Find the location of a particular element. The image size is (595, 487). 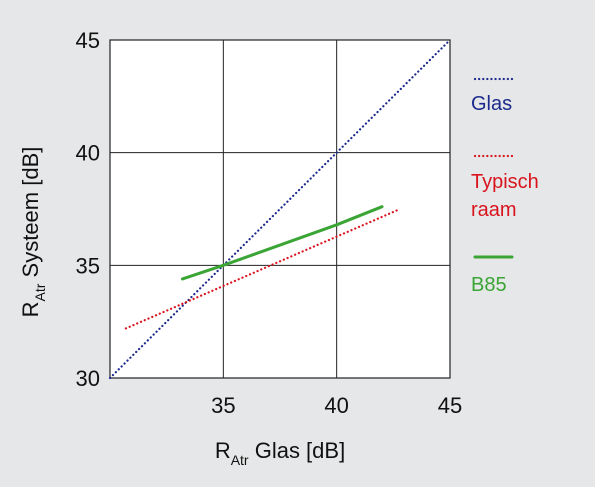

x-axis-title-rest: Glas [dB] is located at coordinates (297, 450).